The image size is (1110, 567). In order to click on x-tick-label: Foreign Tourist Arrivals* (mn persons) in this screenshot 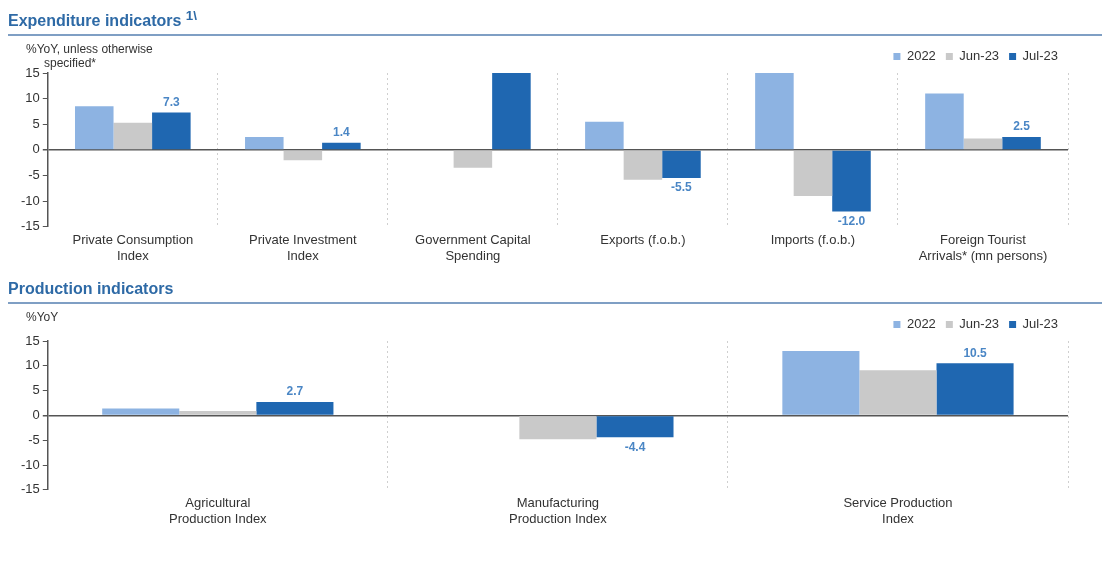, I will do `click(983, 248)`.